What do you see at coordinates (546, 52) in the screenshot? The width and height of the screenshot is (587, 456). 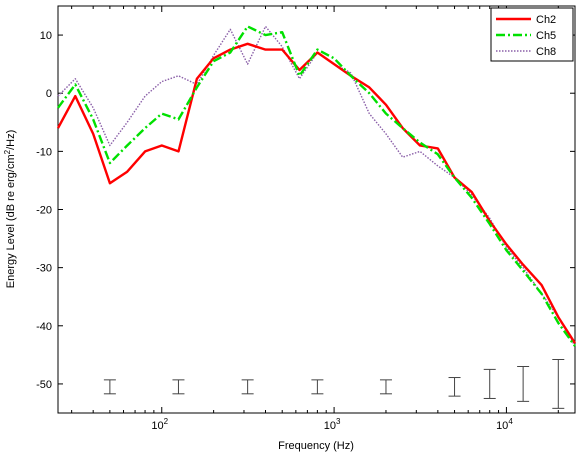 I see `legend-label-ch8: Ch8` at bounding box center [546, 52].